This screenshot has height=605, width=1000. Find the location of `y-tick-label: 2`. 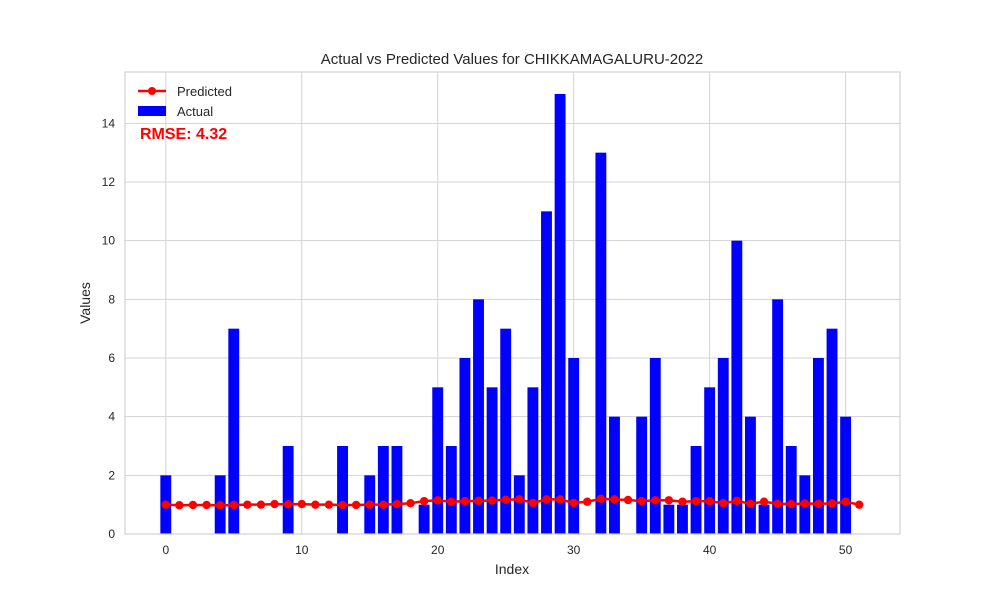

y-tick-label: 2 is located at coordinates (111, 475).